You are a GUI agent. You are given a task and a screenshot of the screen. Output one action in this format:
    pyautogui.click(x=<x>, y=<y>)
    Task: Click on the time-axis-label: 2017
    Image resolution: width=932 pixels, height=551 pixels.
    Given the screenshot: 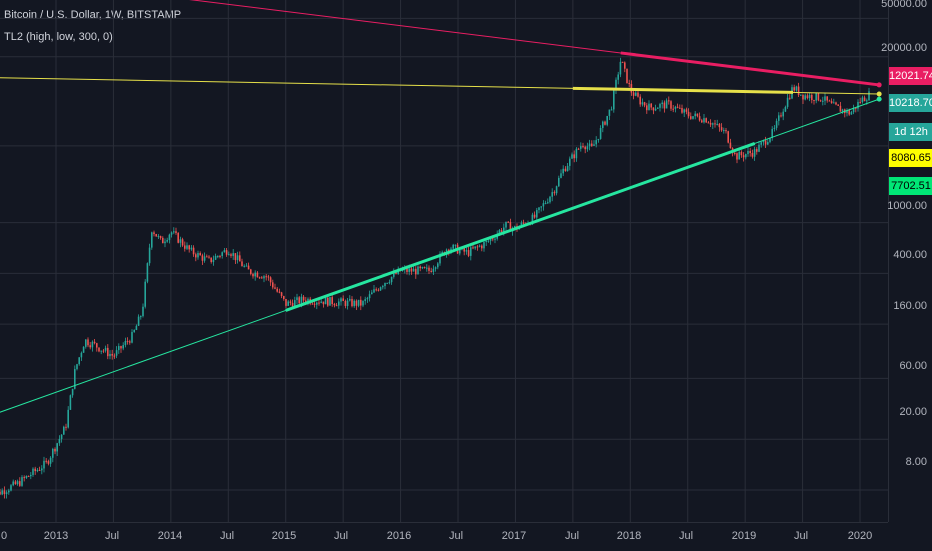 What is the action you would take?
    pyautogui.click(x=514, y=536)
    